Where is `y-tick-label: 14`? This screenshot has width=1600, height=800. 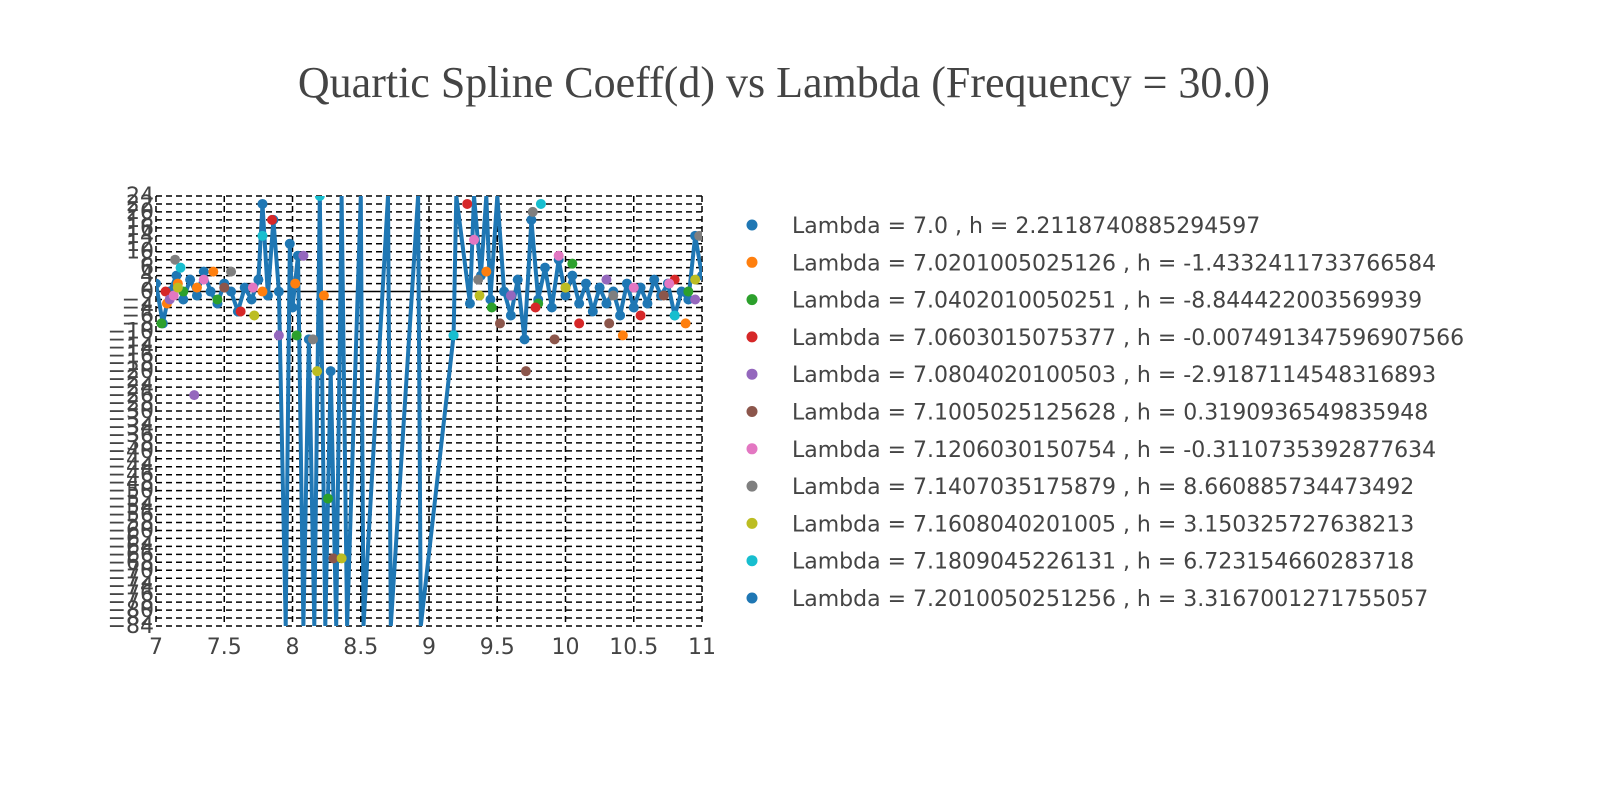 y-tick-label: 14 is located at coordinates (140, 236).